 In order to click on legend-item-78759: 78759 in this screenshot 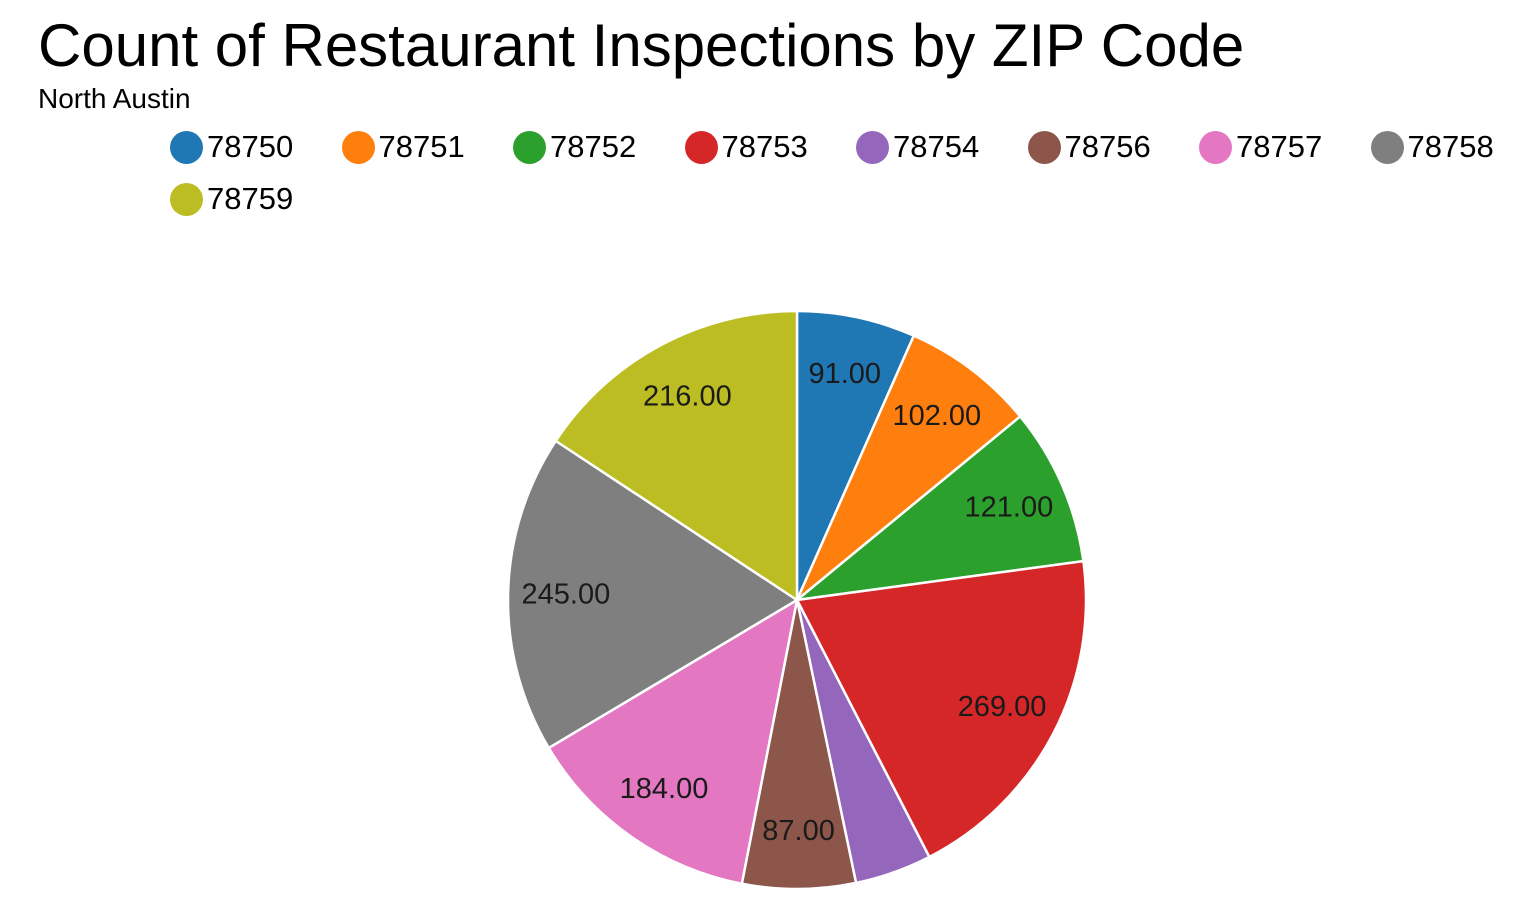, I will do `click(231, 199)`.